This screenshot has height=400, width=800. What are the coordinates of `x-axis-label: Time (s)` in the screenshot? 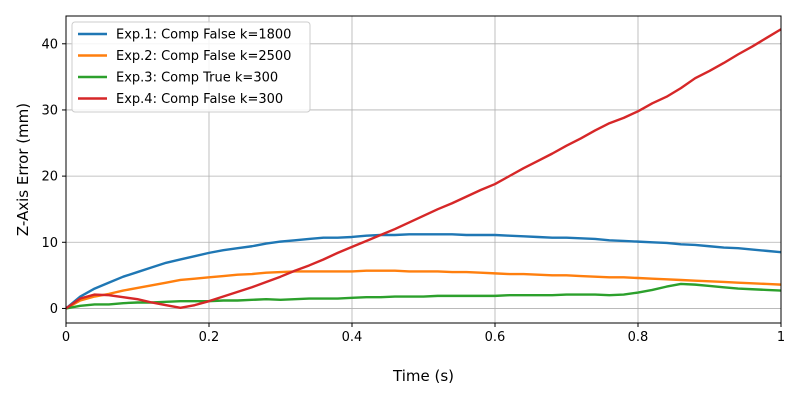 It's located at (423, 376).